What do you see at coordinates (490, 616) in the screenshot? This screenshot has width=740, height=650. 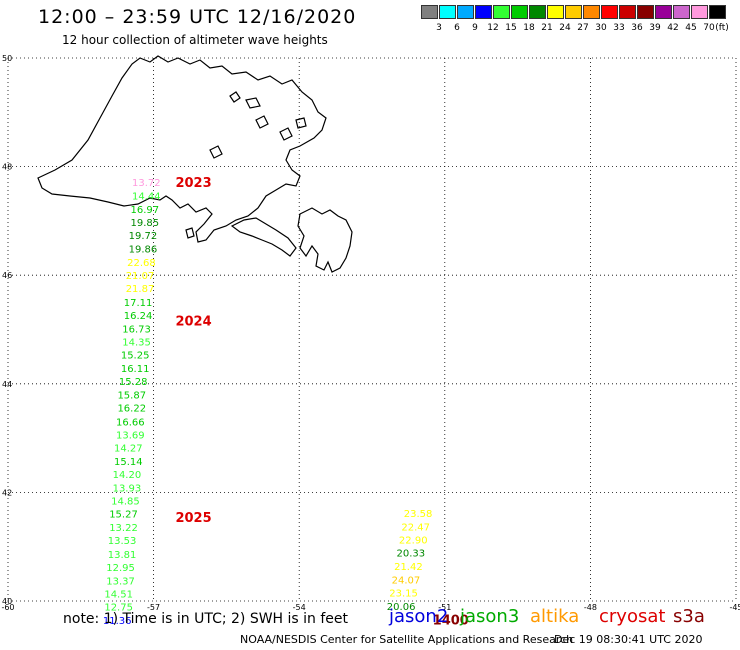 I see `satellite-label-jason3: jason3` at bounding box center [490, 616].